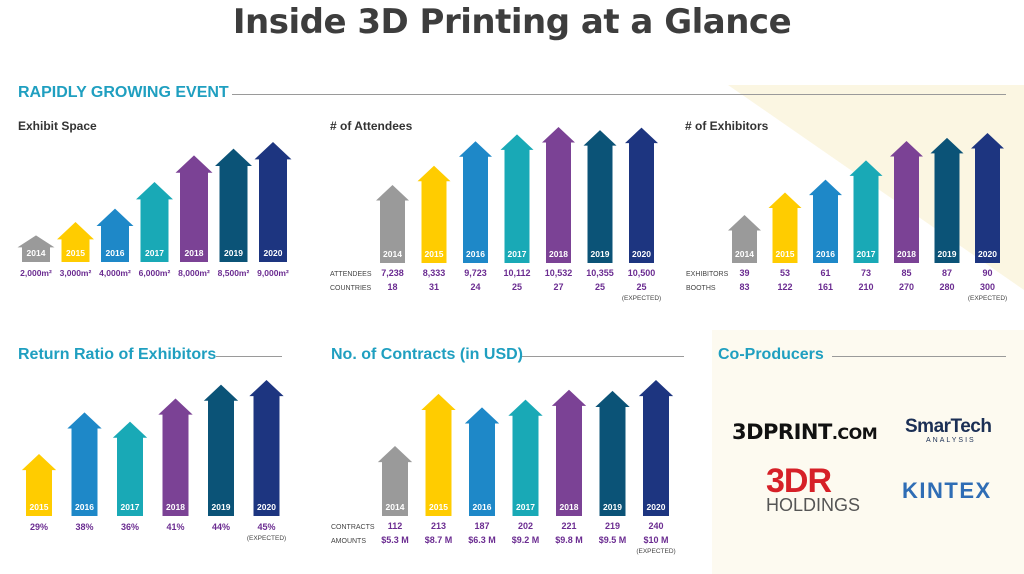 This screenshot has width=1024, height=574. I want to click on data-label: 4,000m², so click(115, 273).